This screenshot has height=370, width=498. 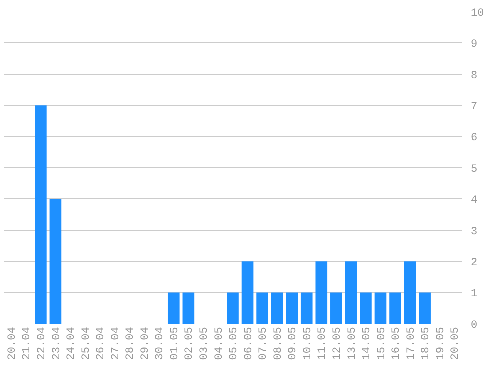 What do you see at coordinates (412, 343) in the screenshot?
I see `x-tick-label: 17.05` at bounding box center [412, 343].